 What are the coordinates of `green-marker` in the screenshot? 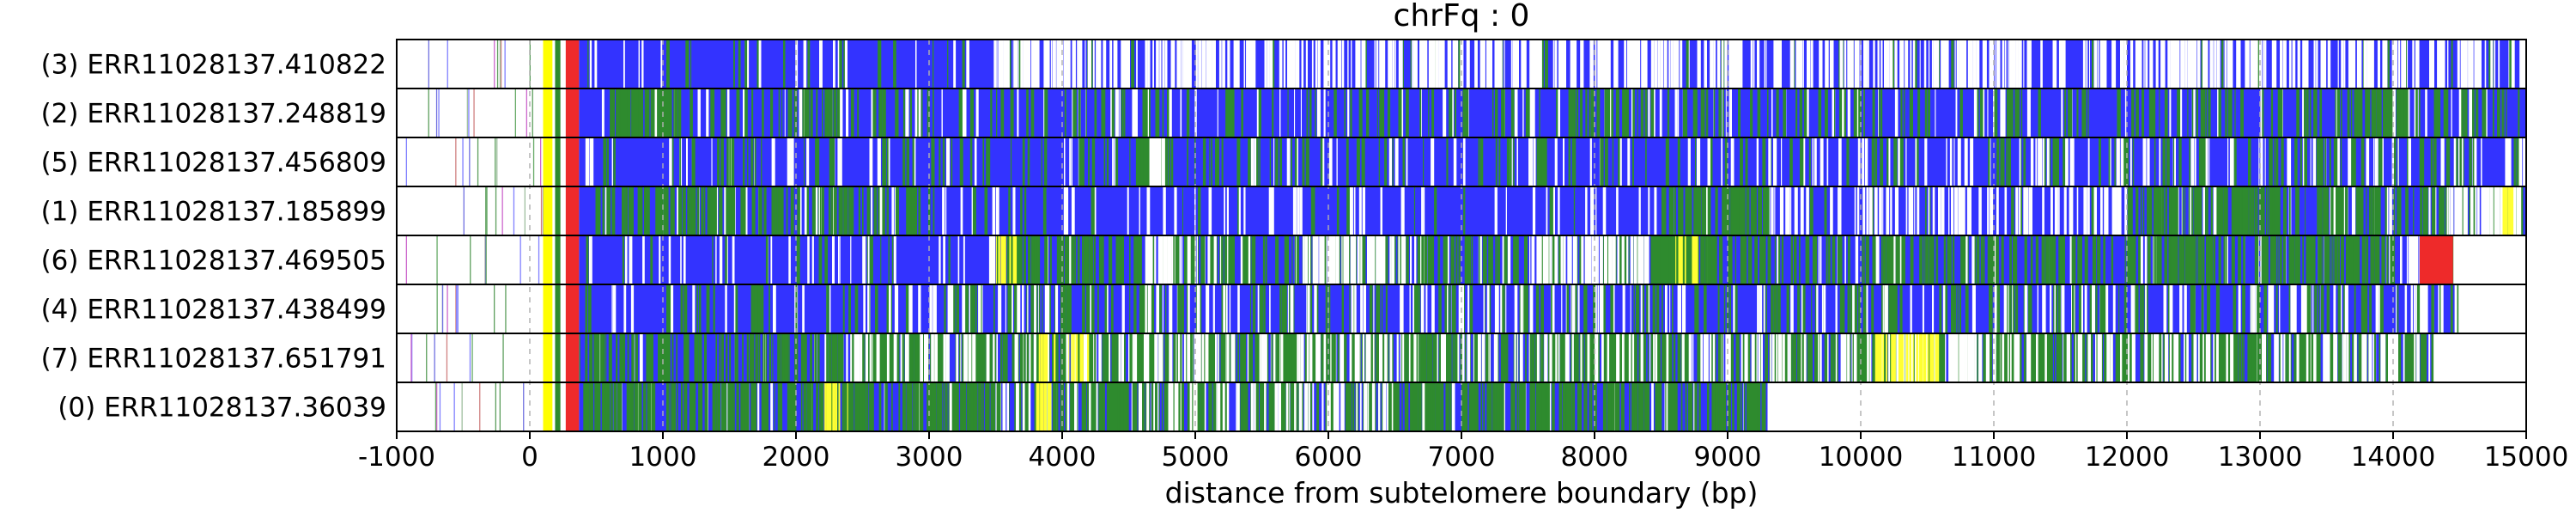 It's located at (558, 162).